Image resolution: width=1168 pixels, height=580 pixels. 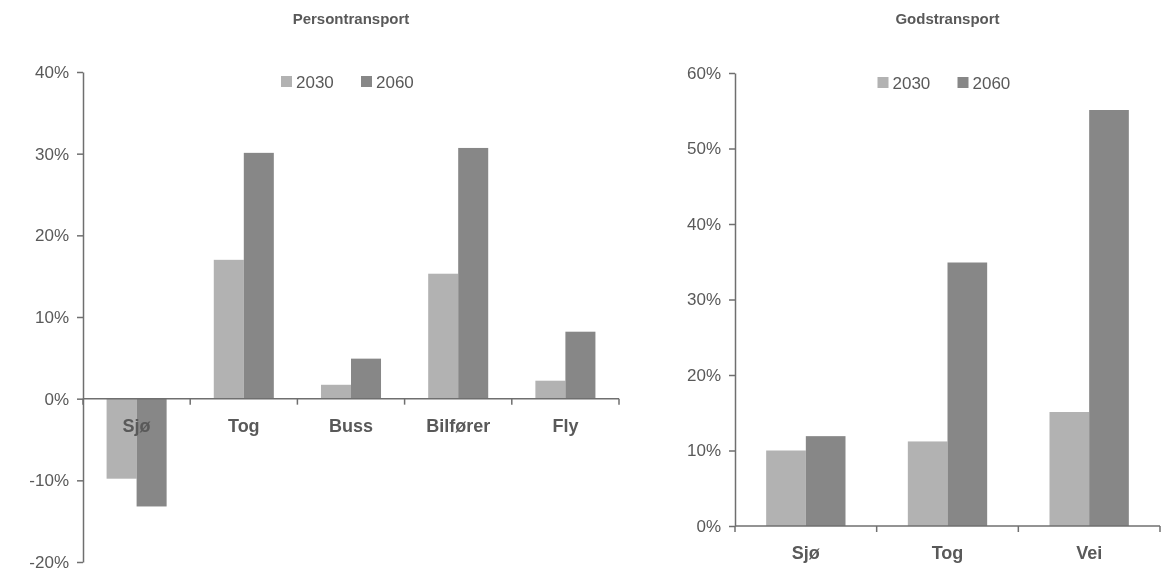 What do you see at coordinates (1089, 553) in the screenshot?
I see `x-tick-label: Vei` at bounding box center [1089, 553].